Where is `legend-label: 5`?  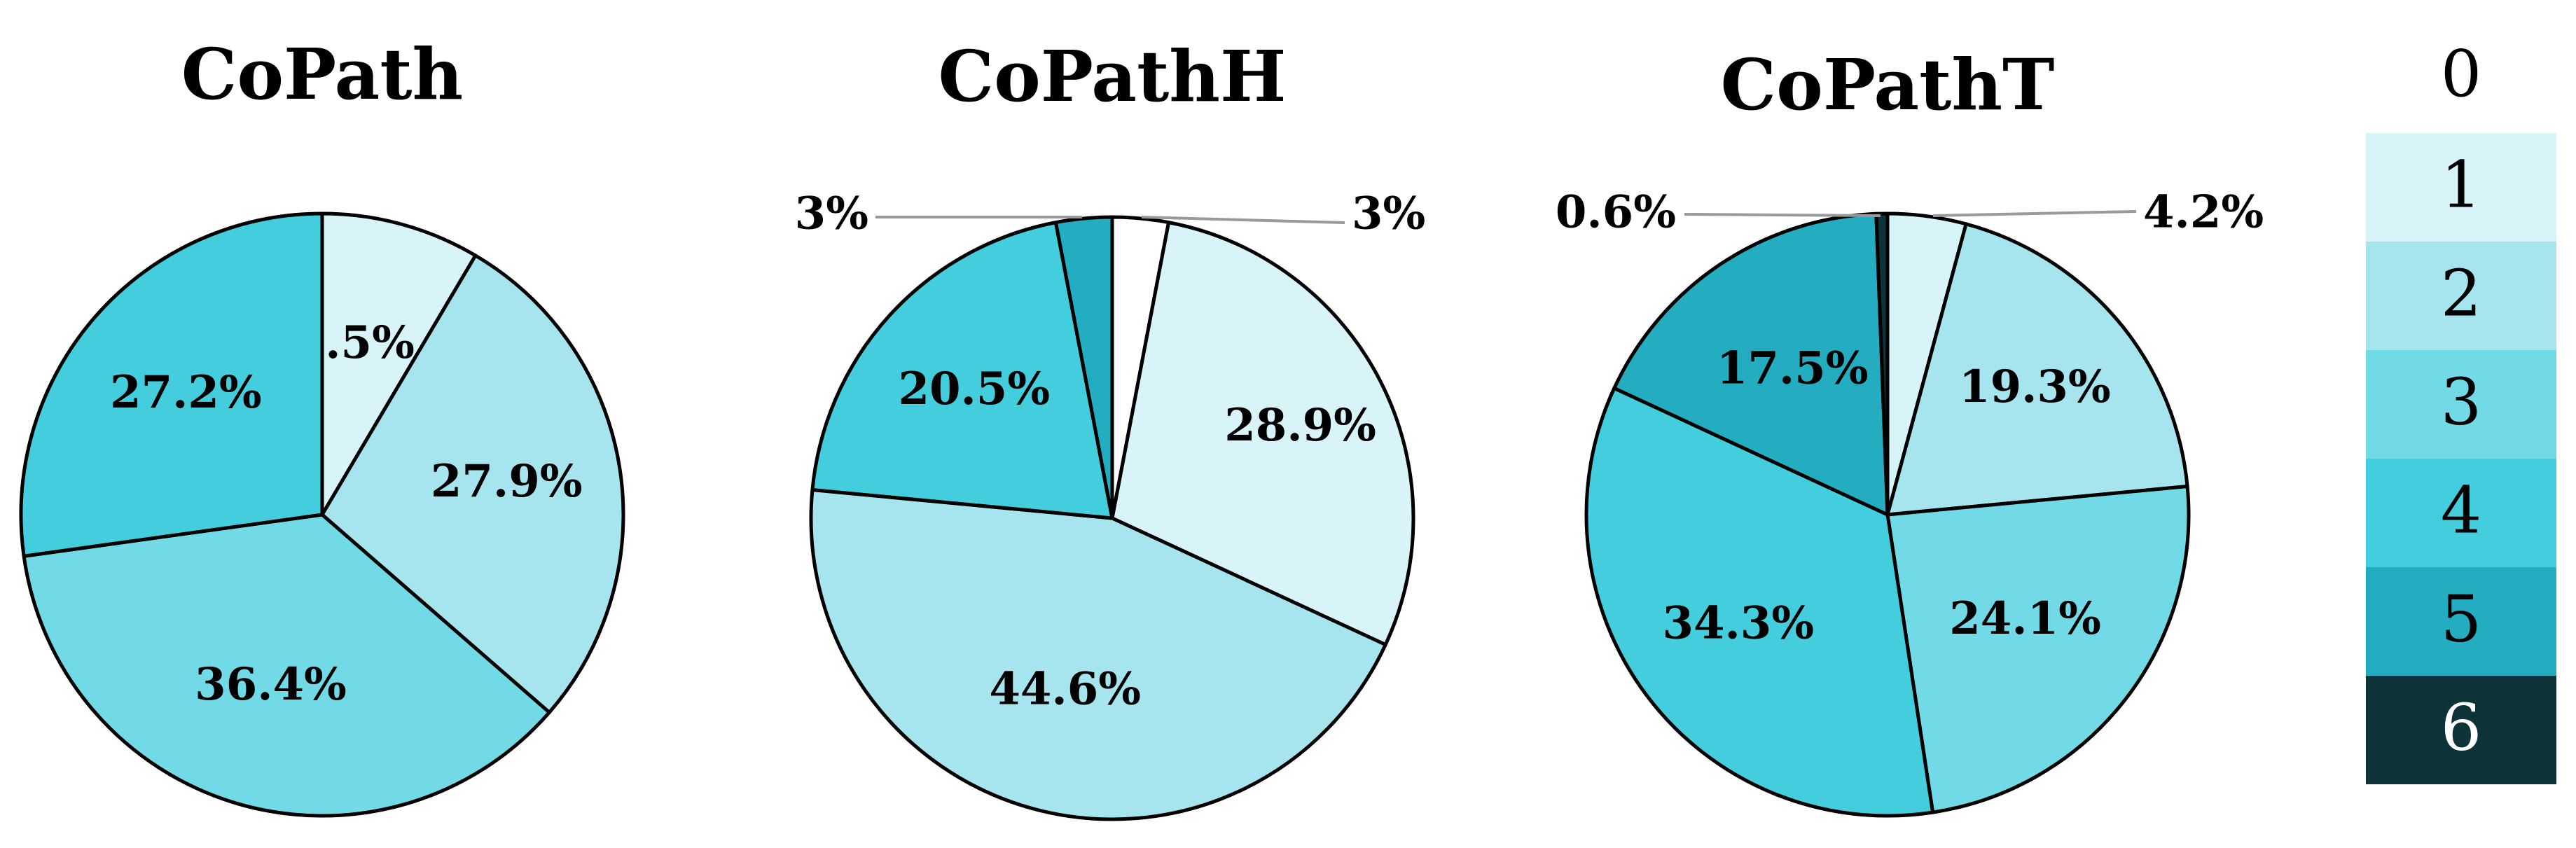
legend-label: 5 is located at coordinates (2462, 618).